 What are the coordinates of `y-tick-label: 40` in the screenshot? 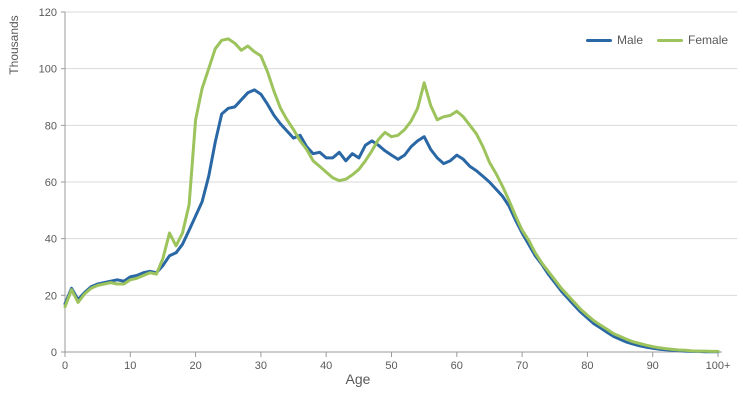 It's located at (51, 240).